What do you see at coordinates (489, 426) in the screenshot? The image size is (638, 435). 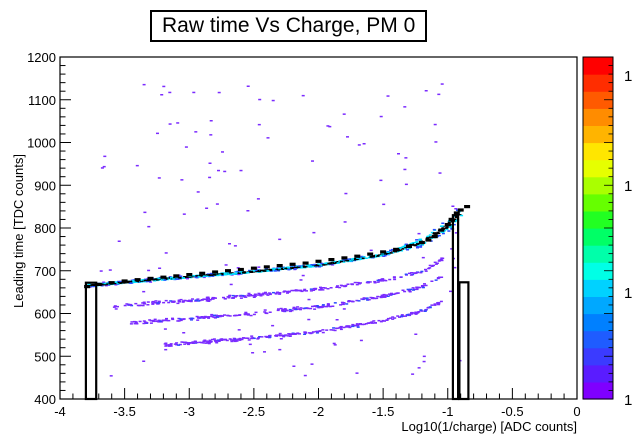 I see `x-axis-label: Log10(1/charge) [ADC counts]` at bounding box center [489, 426].